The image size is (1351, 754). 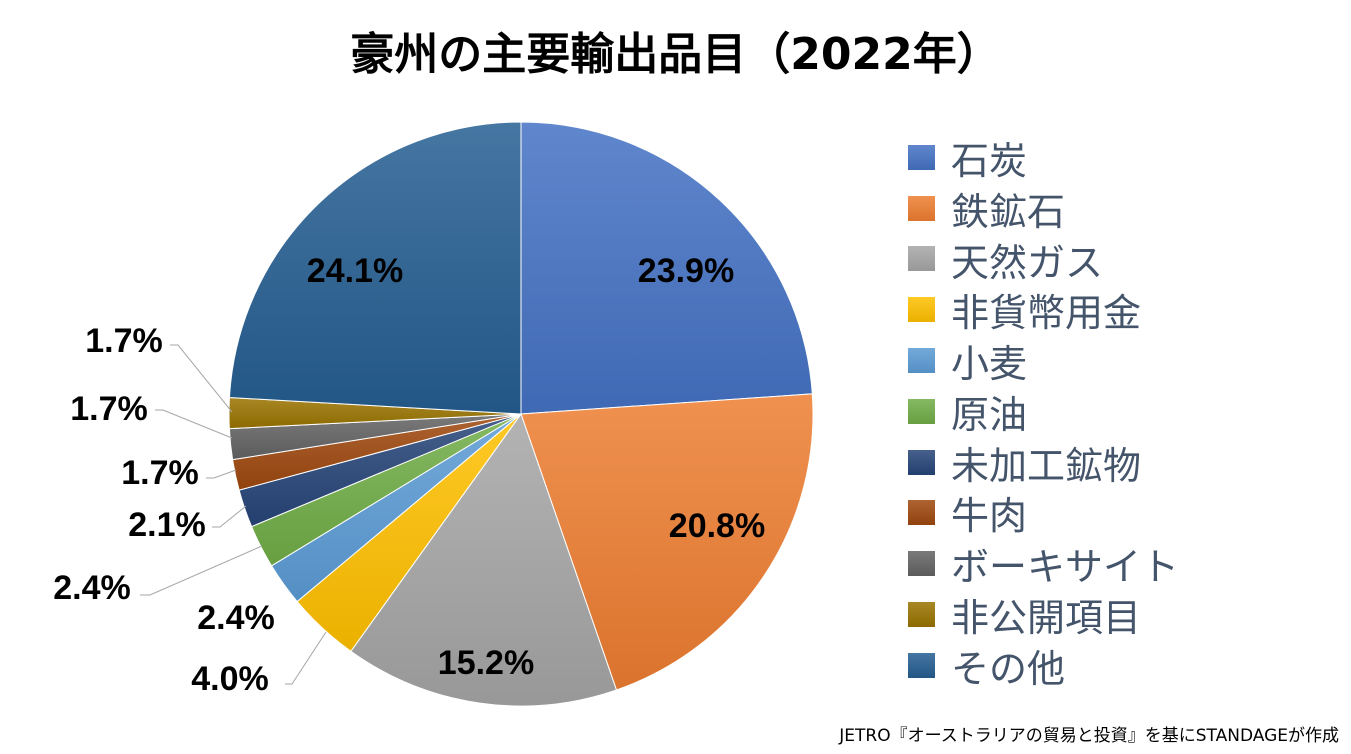 What do you see at coordinates (355, 271) in the screenshot?
I see `data-label: 24.1%` at bounding box center [355, 271].